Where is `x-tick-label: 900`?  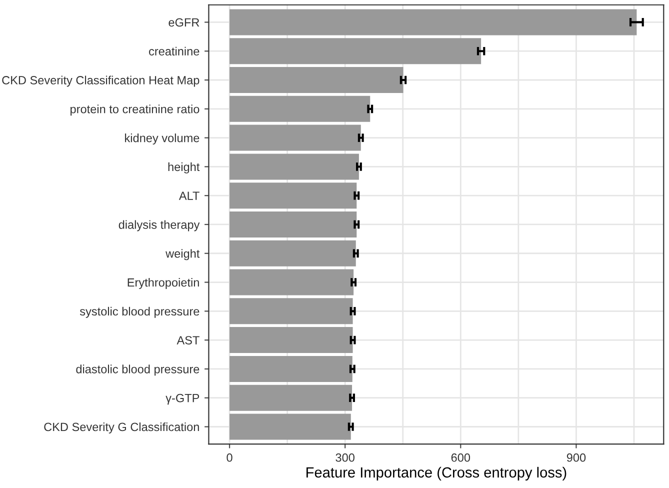 x-tick-label: 900 is located at coordinates (576, 457).